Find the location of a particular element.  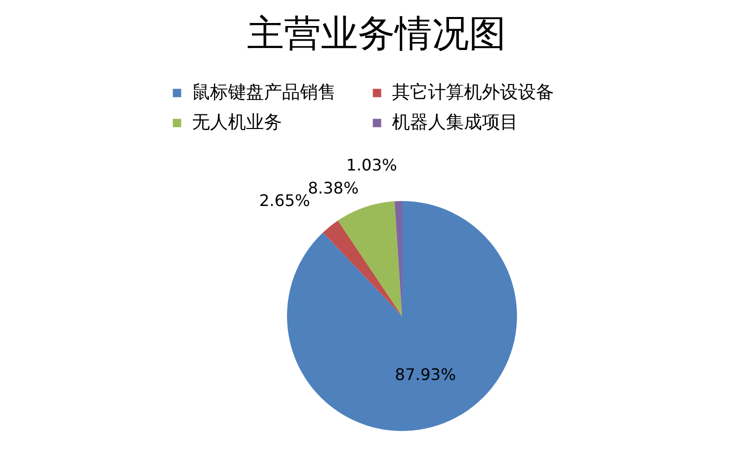

data-label: 8.38% is located at coordinates (333, 188).